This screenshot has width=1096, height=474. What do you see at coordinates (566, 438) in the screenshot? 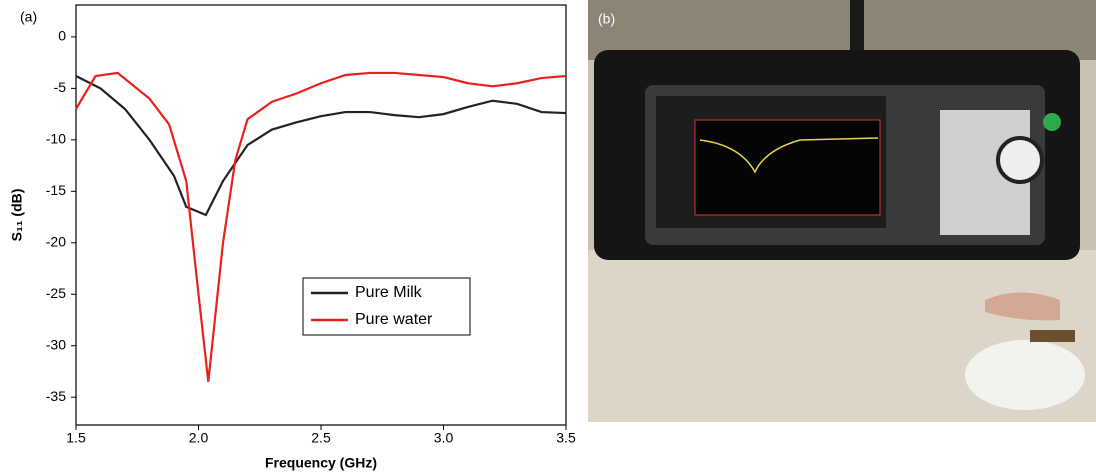
I see `x-tick-label: 3.5` at bounding box center [566, 438].